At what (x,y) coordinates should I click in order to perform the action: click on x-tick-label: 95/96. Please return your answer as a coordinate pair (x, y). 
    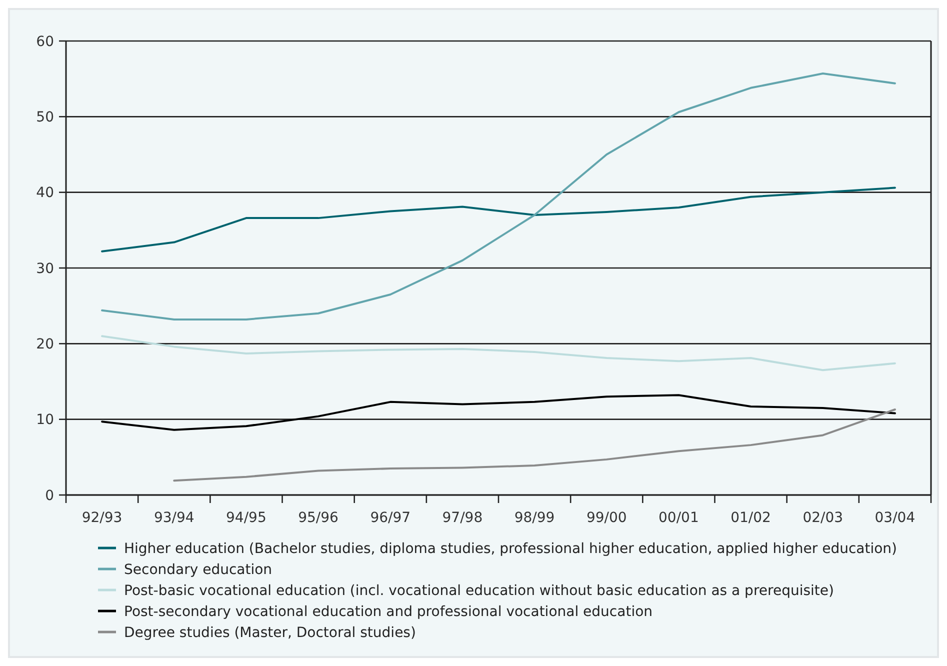
    Looking at the image, I should click on (318, 518).